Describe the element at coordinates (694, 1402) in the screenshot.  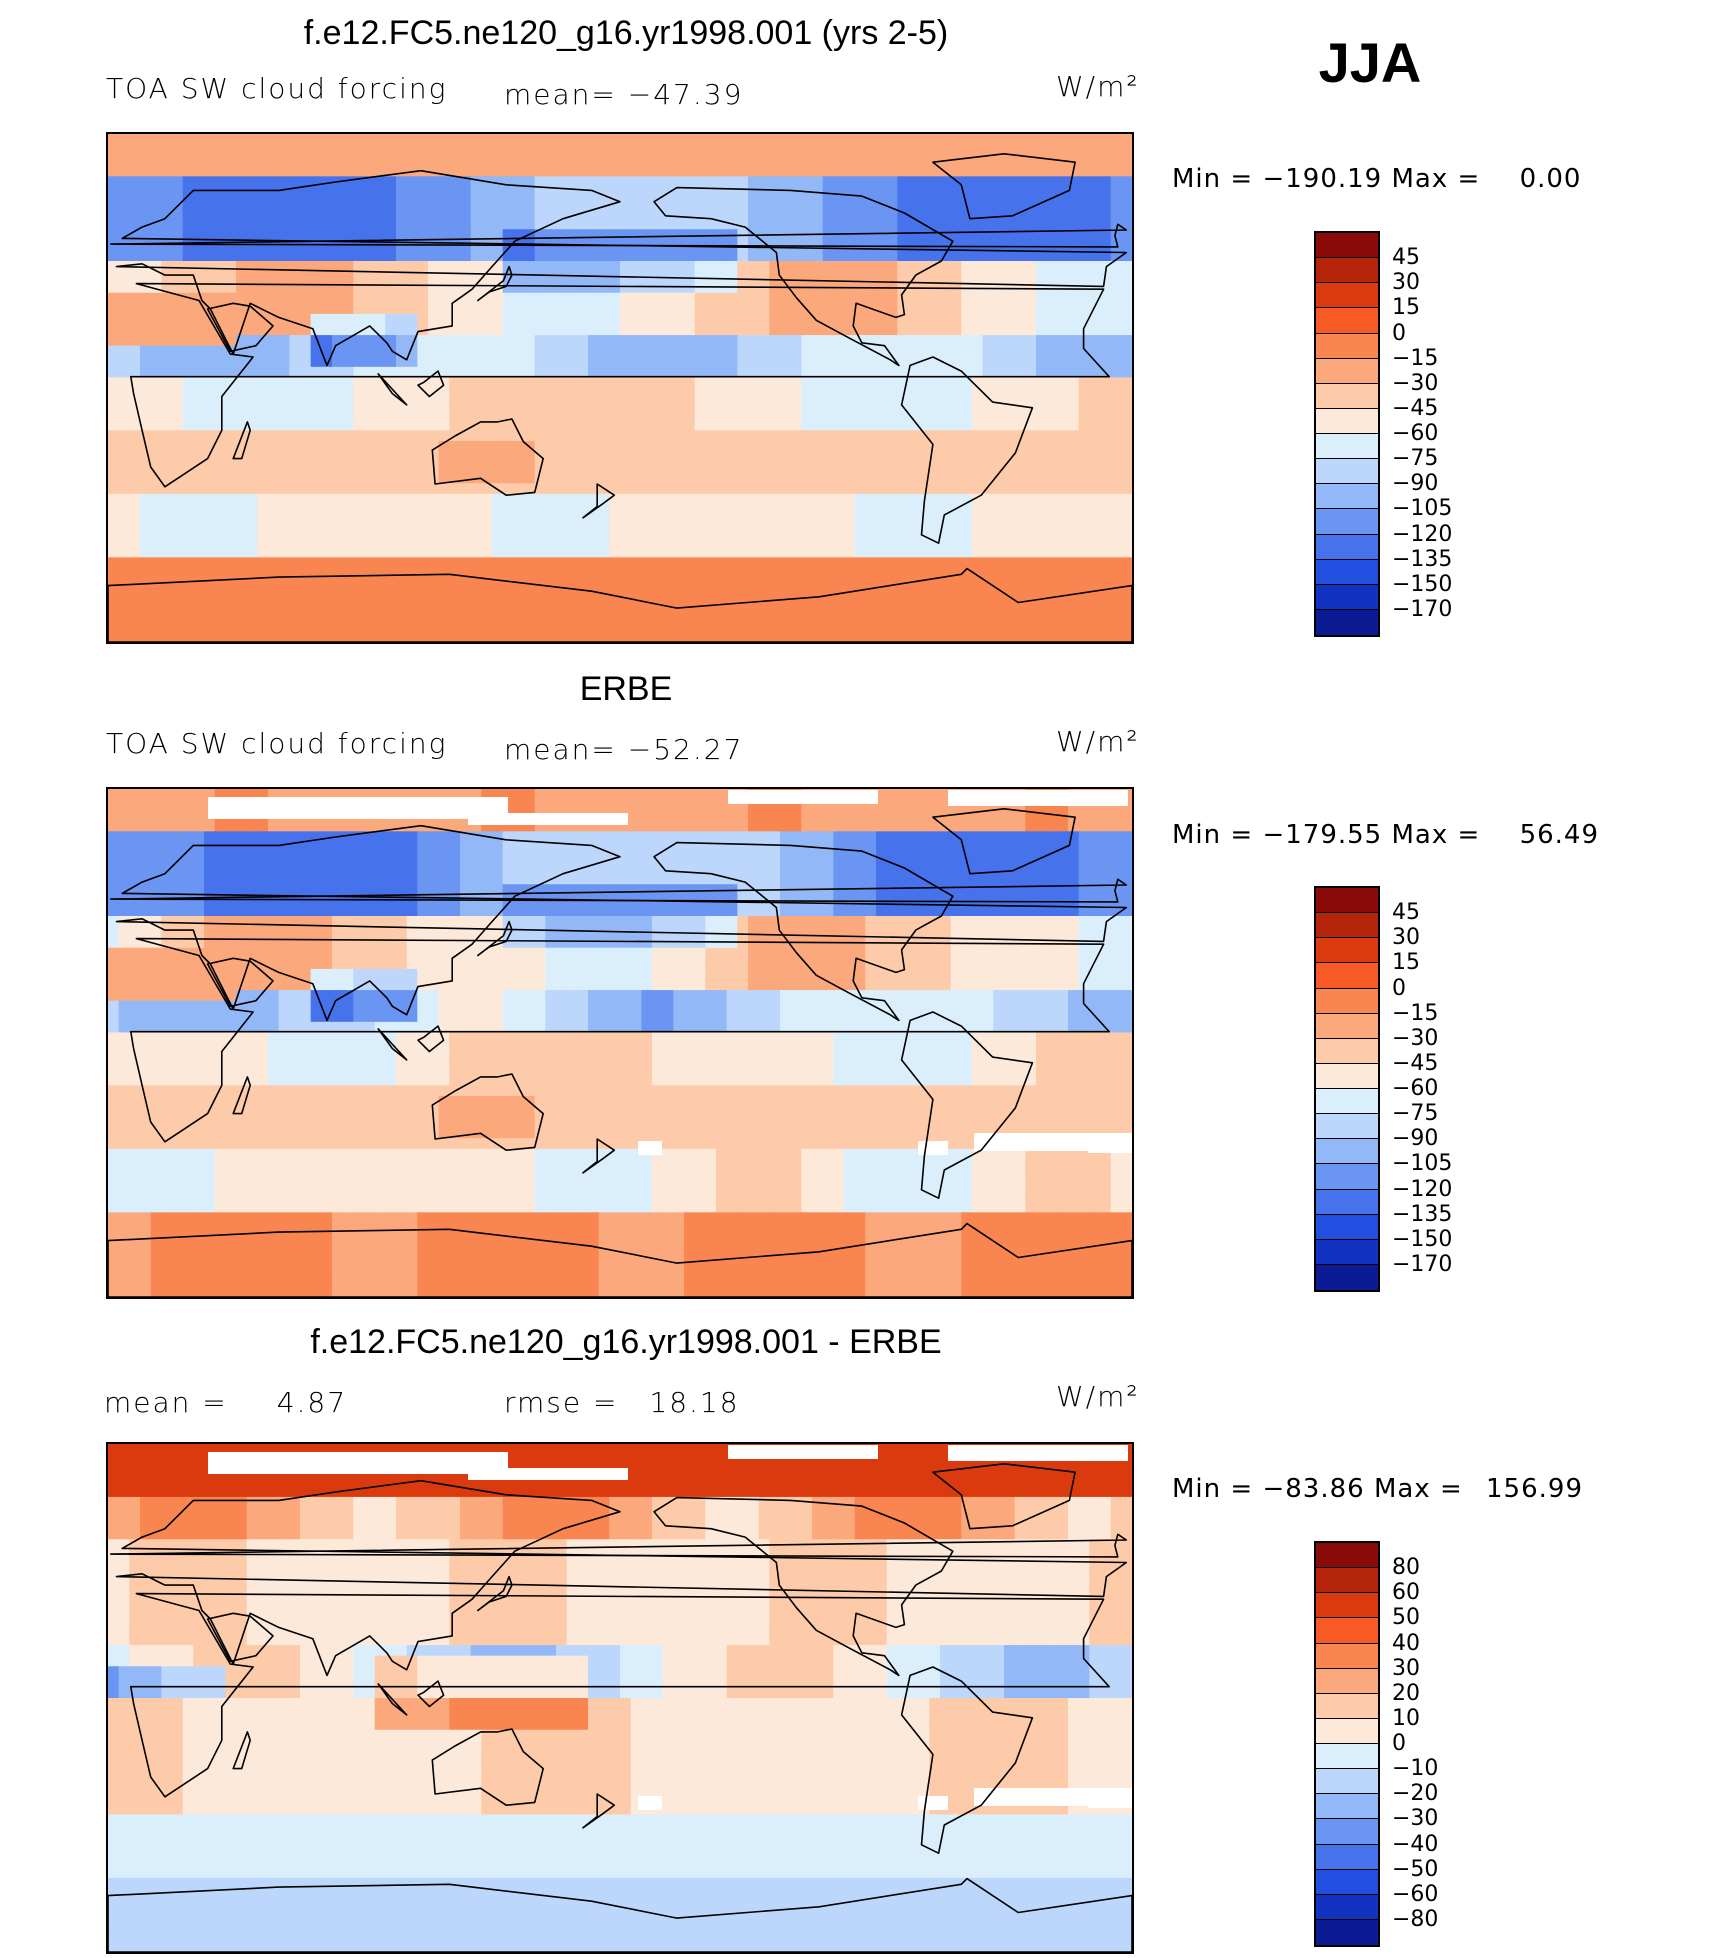
I see `panel3-rmse-value: 18.18` at that location.